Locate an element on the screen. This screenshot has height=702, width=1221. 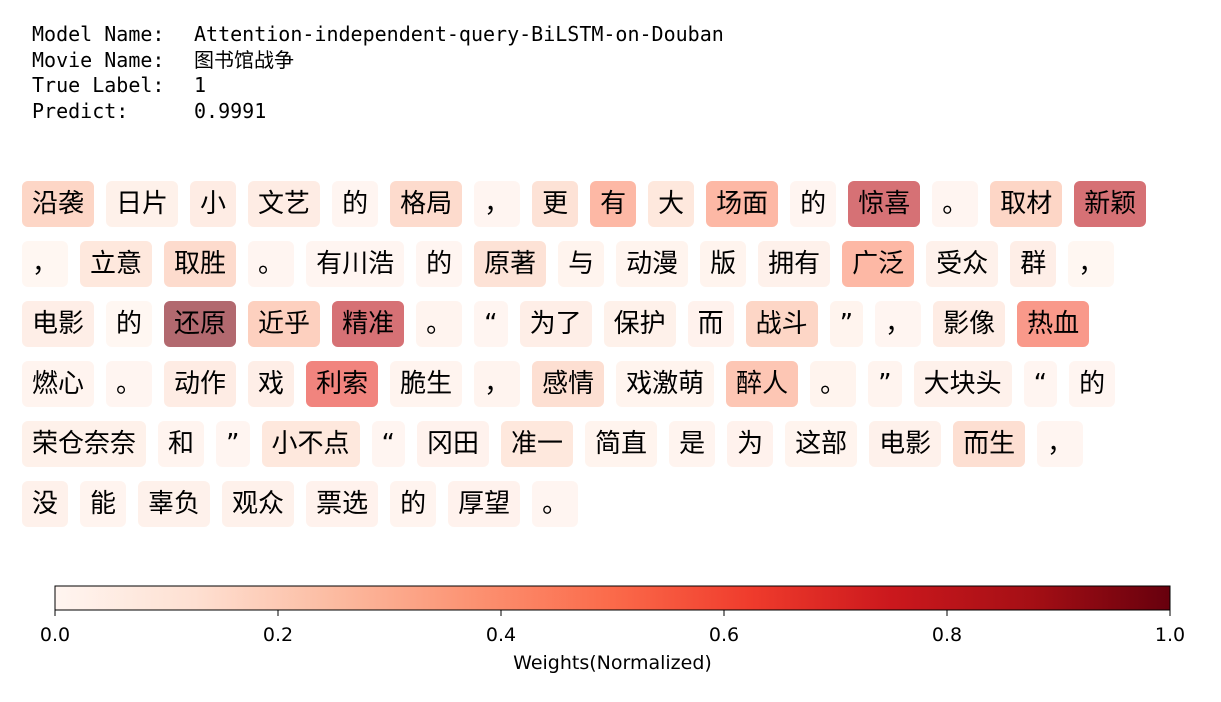
token: 冈田 is located at coordinates (453, 444).